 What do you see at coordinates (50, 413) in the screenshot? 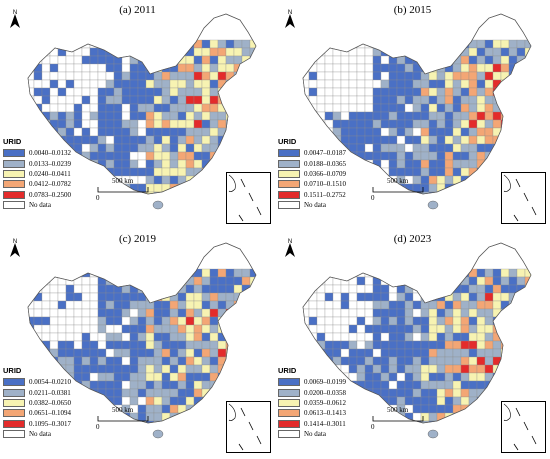
I see `legend-label: 0.0651–0.1094` at bounding box center [50, 413].